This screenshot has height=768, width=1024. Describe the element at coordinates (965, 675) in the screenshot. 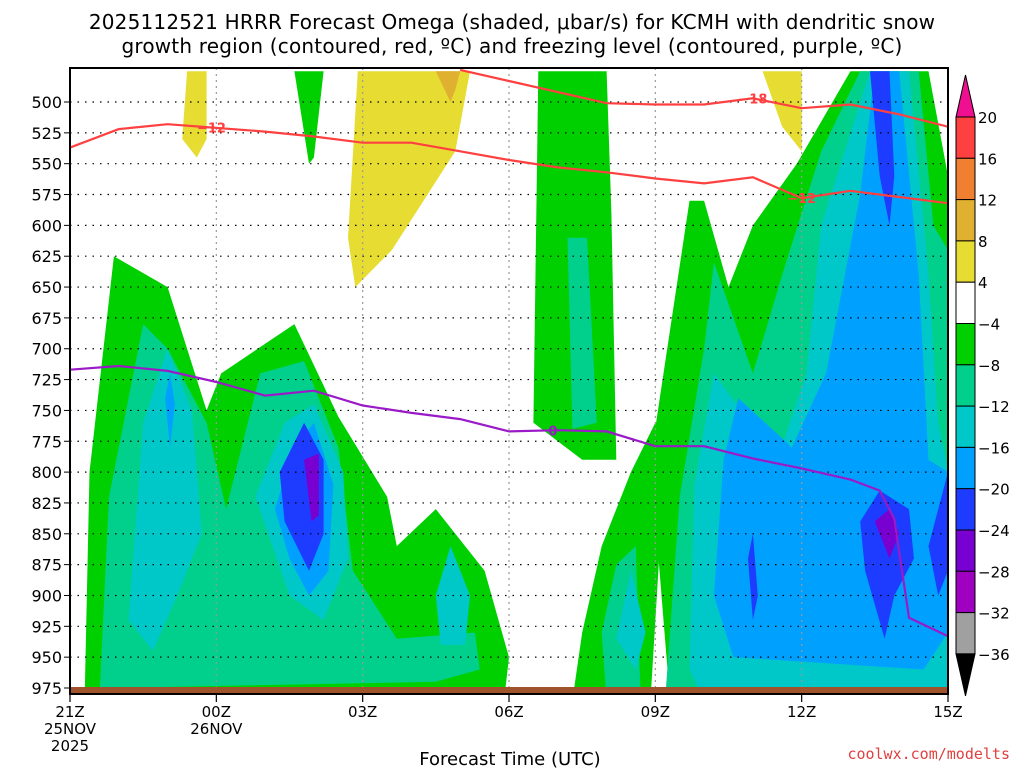

I see `colorbar-arrow-bottom` at that location.